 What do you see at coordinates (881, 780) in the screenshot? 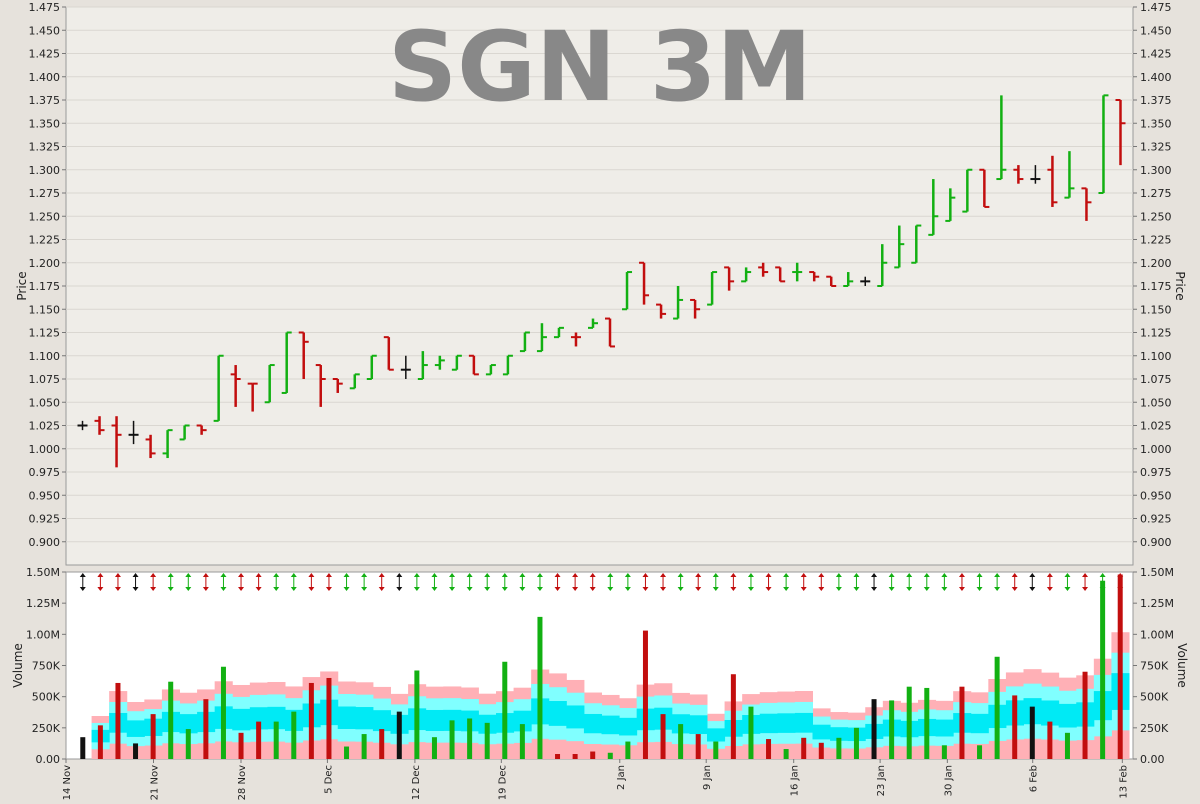
I see `date-tick-label: 23 Jan` at bounding box center [881, 780].